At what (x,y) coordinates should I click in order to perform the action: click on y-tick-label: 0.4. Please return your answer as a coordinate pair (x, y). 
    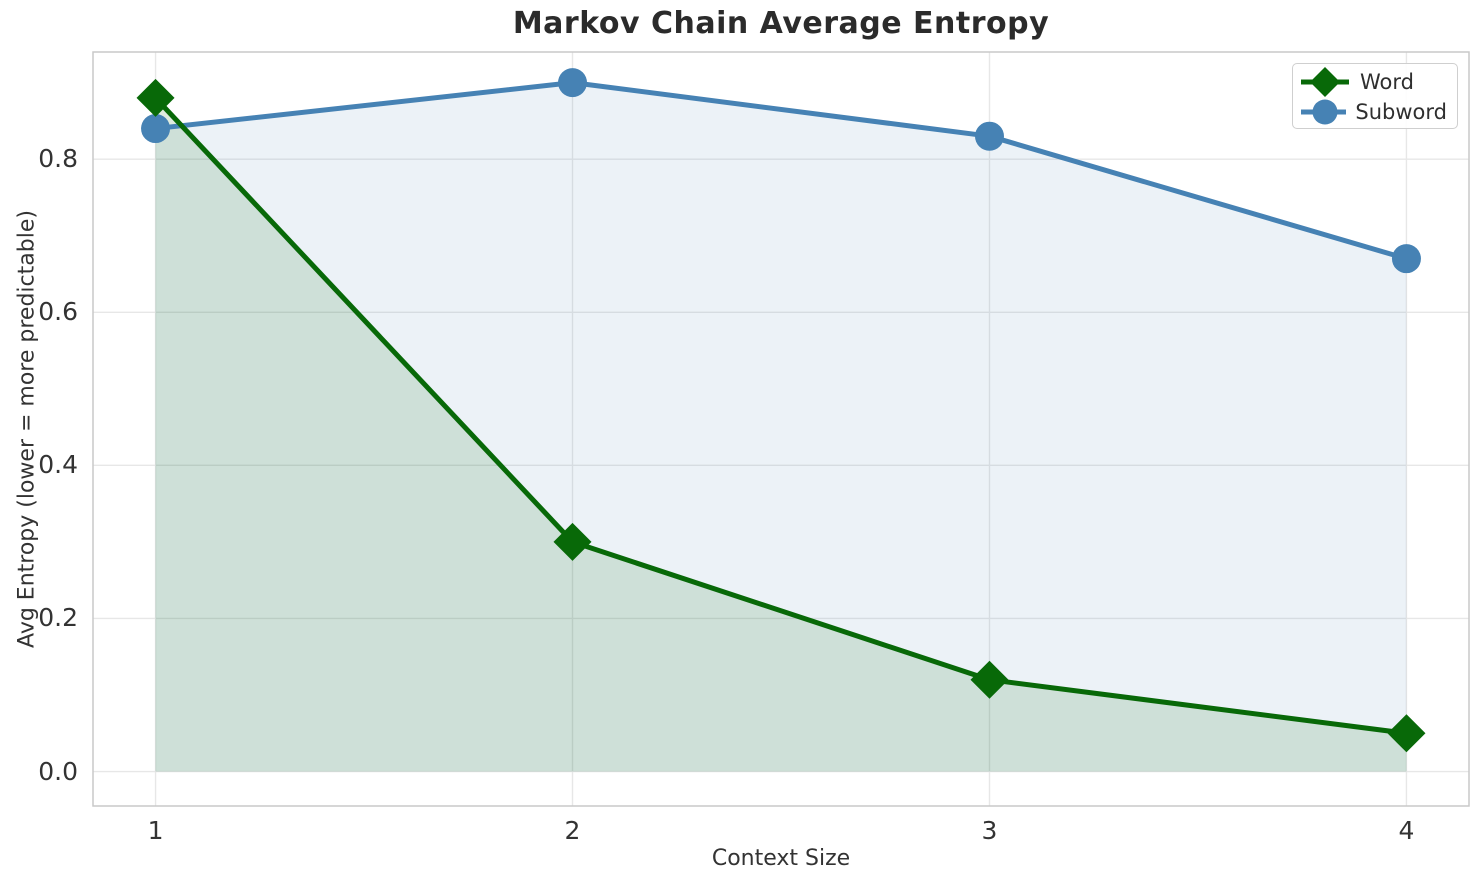
    Looking at the image, I should click on (58, 465).